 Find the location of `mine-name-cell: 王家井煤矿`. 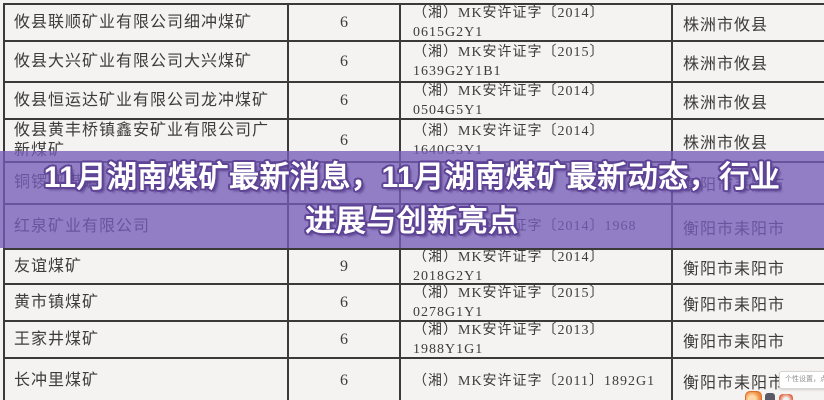

mine-name-cell: 王家井煤矿 is located at coordinates (147, 339).